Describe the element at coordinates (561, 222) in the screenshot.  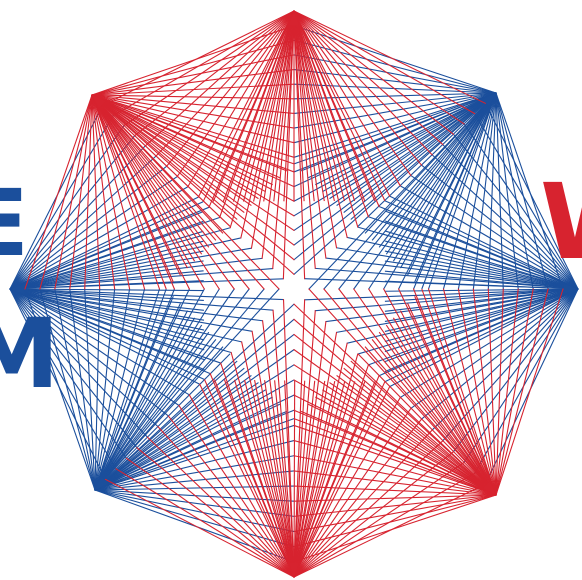
I see `partial-letter-right: W` at that location.